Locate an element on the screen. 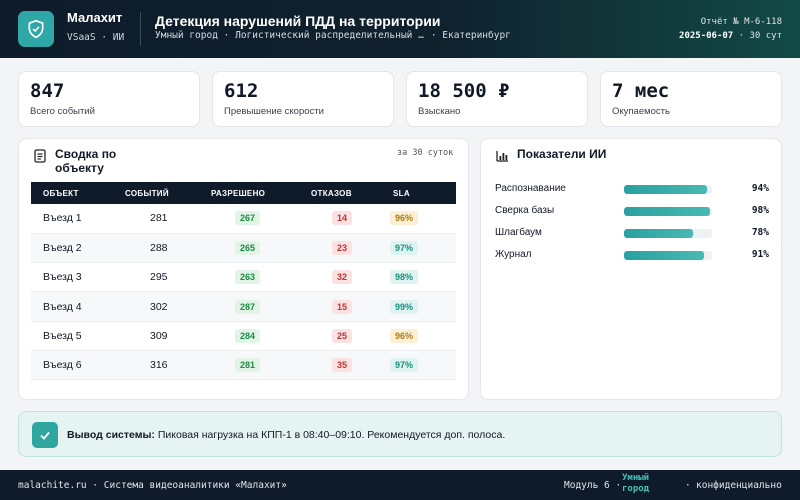  cell-object: Въезд 2 is located at coordinates (72, 248).